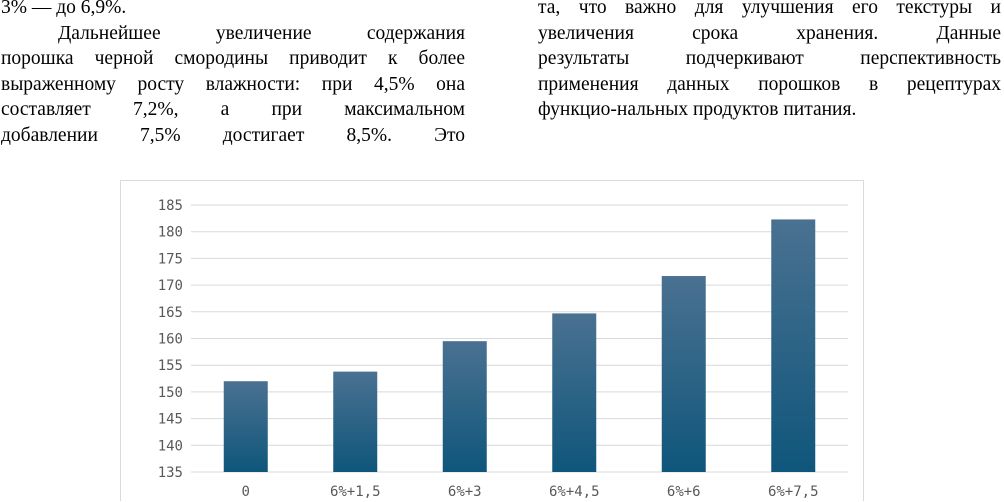 Image resolution: width=1004 pixels, height=502 pixels. I want to click on paragraph-line: 3% — до 6,9%., so click(64, 9).